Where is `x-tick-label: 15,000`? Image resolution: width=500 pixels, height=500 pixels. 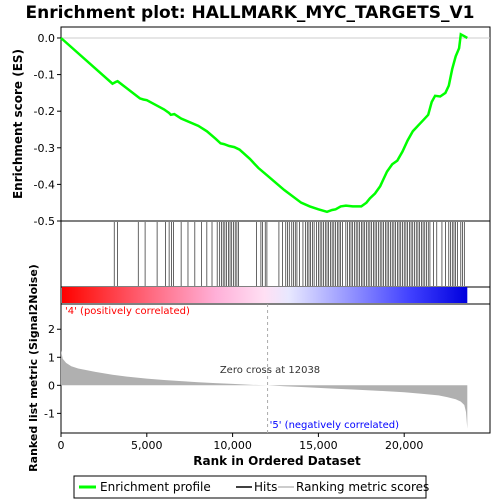
x-tick-label: 15,000 is located at coordinates (318, 445).